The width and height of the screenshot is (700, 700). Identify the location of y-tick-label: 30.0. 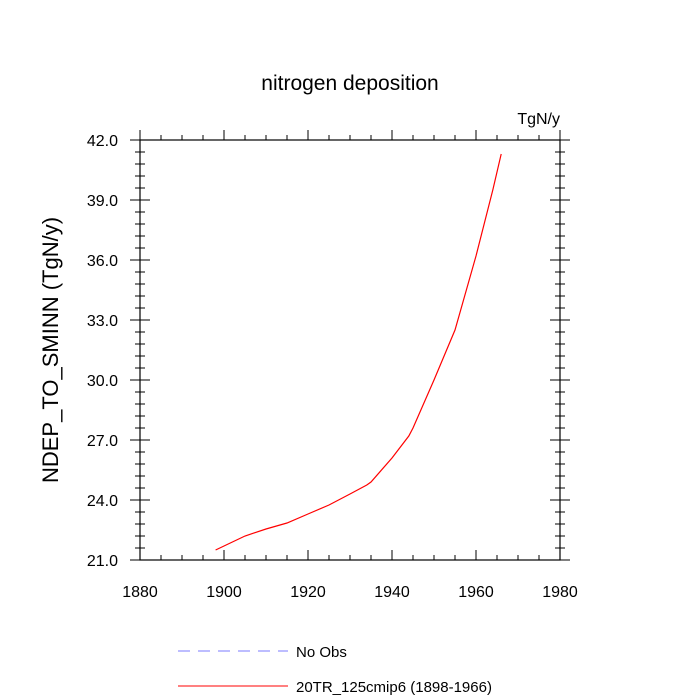
(102, 381).